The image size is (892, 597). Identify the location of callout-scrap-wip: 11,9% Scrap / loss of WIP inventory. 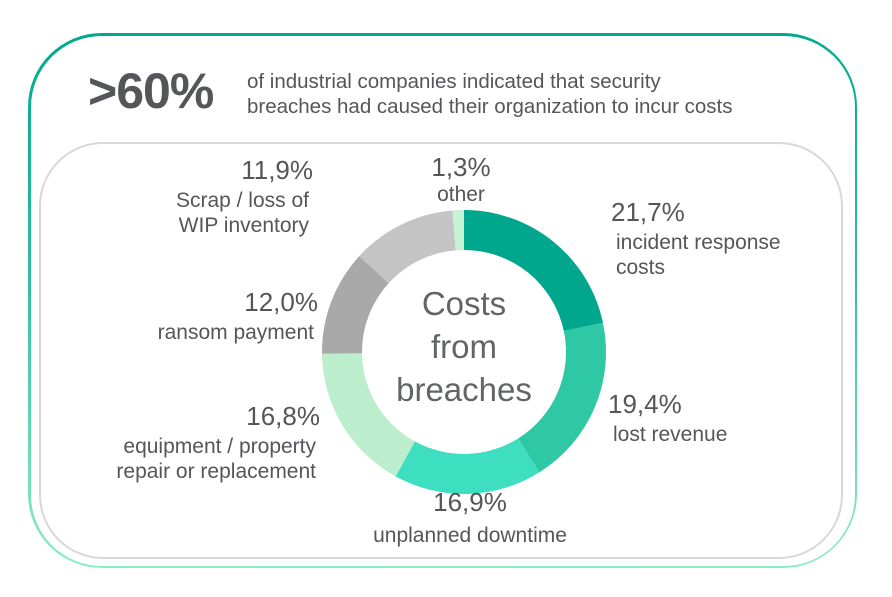
(203, 197).